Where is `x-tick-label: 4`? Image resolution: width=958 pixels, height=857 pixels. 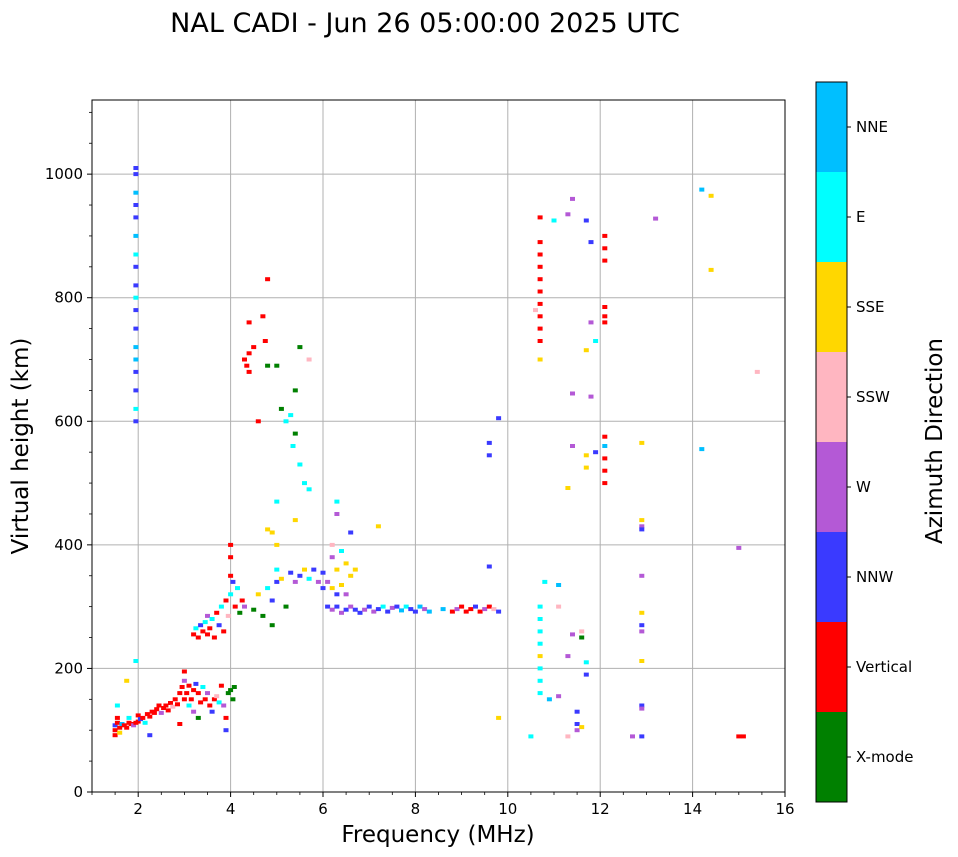 x-tick-label: 4 is located at coordinates (231, 809).